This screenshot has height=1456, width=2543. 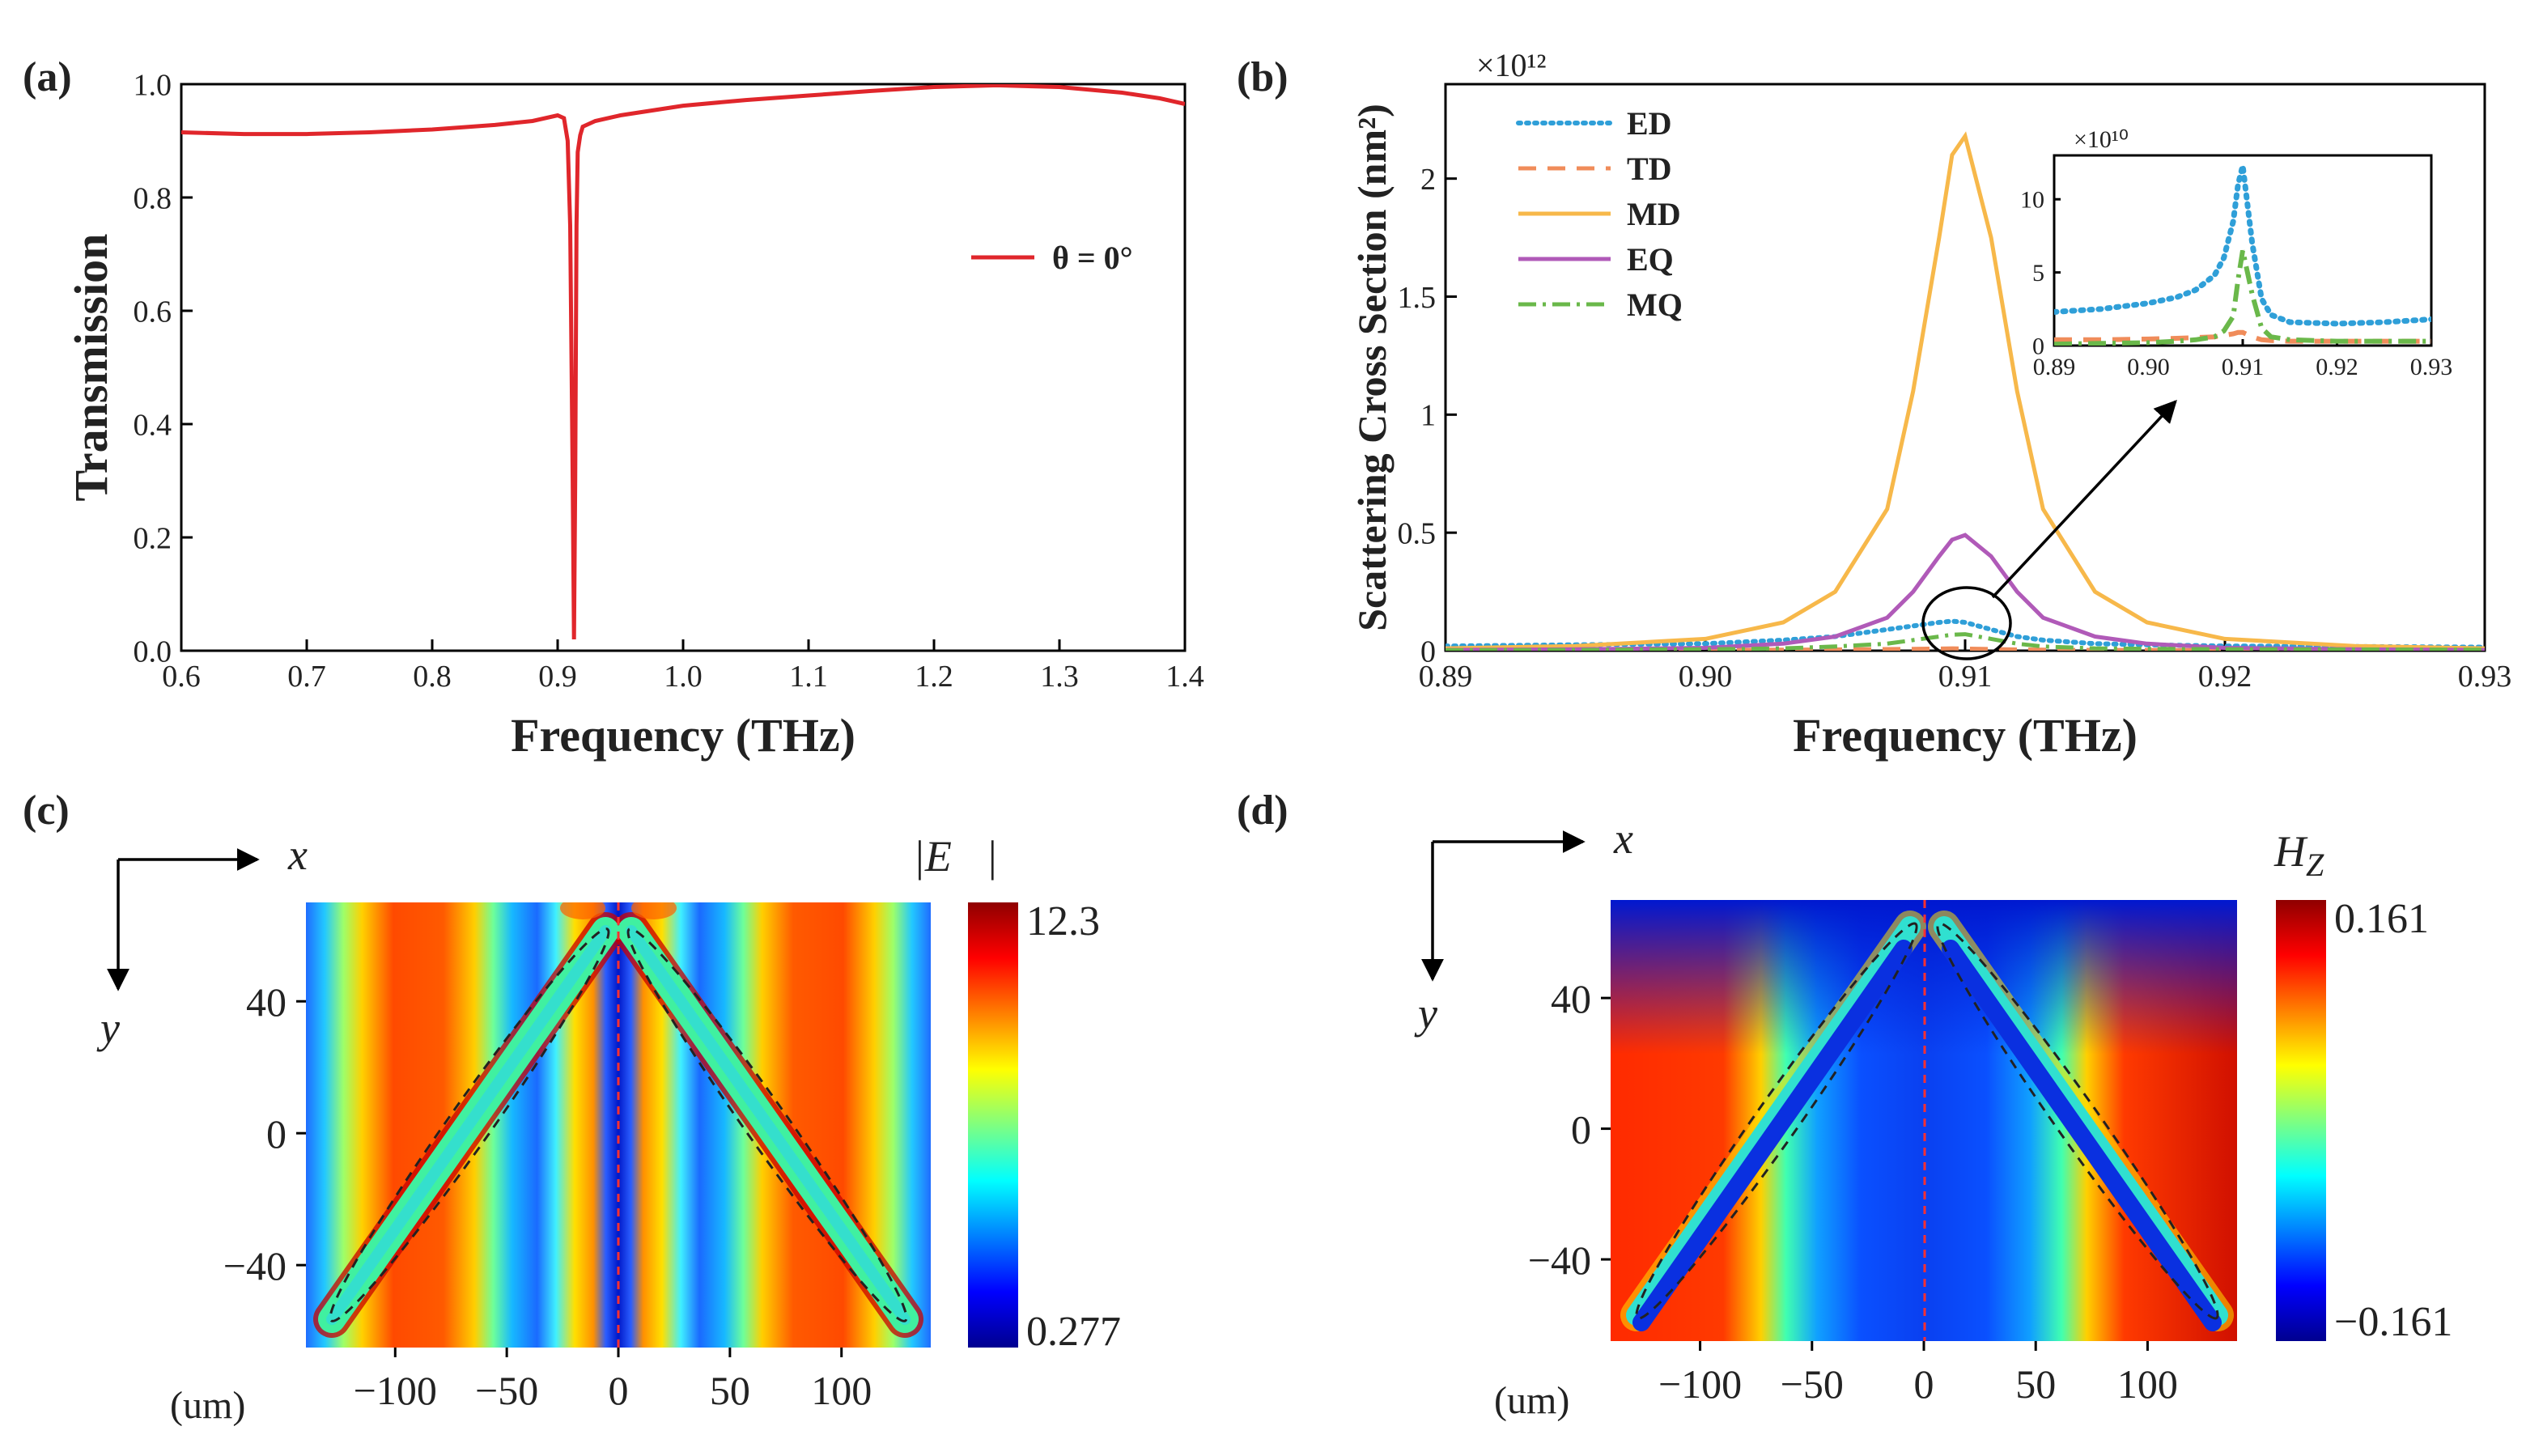 I want to click on panel-a-y-tick-label: 1.0, so click(x=153, y=85).